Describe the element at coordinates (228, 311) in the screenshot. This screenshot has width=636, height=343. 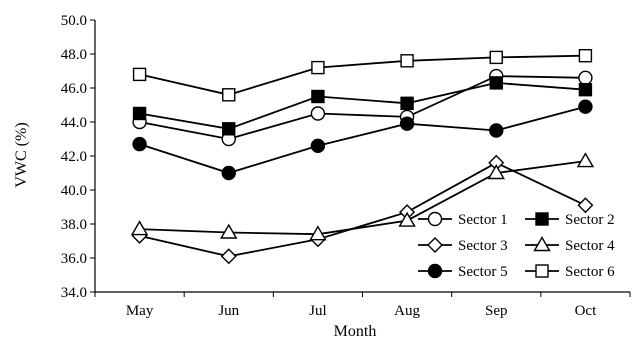
I see `x-tick-label: Jun` at that location.